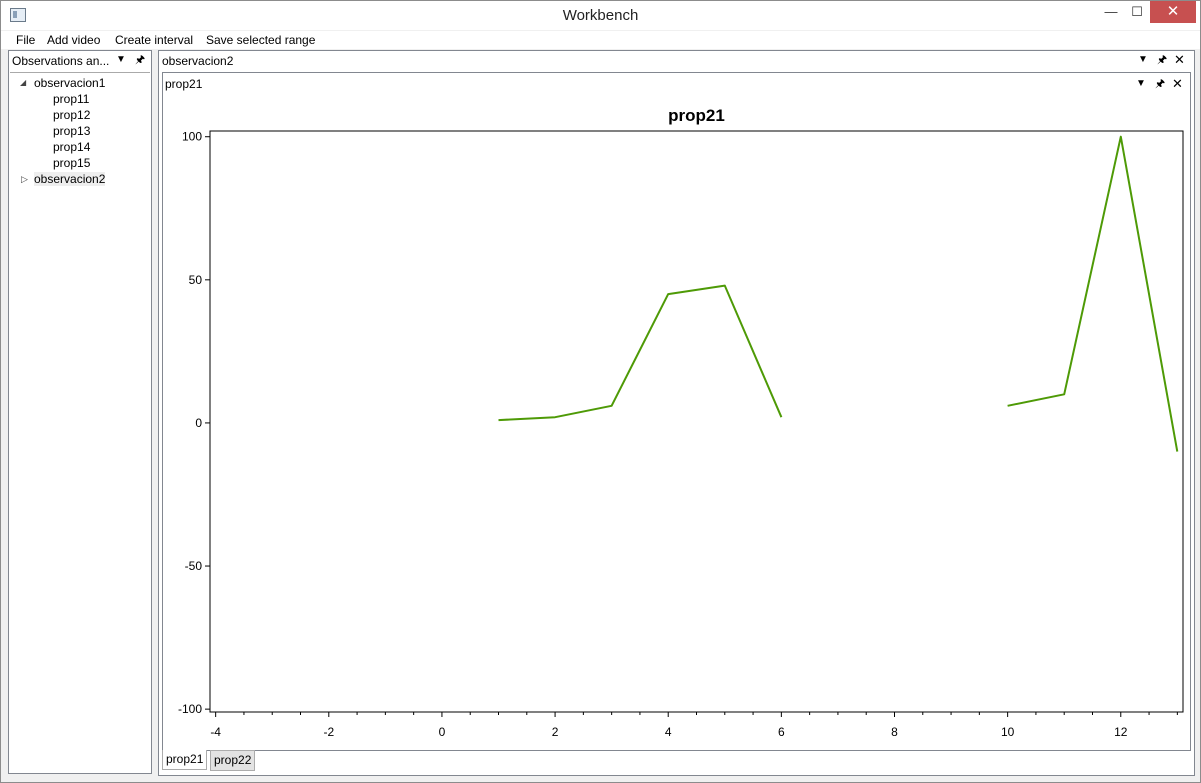 Image resolution: width=1201 pixels, height=783 pixels. What do you see at coordinates (72, 115) in the screenshot?
I see `tree-item-prop12: prop12` at bounding box center [72, 115].